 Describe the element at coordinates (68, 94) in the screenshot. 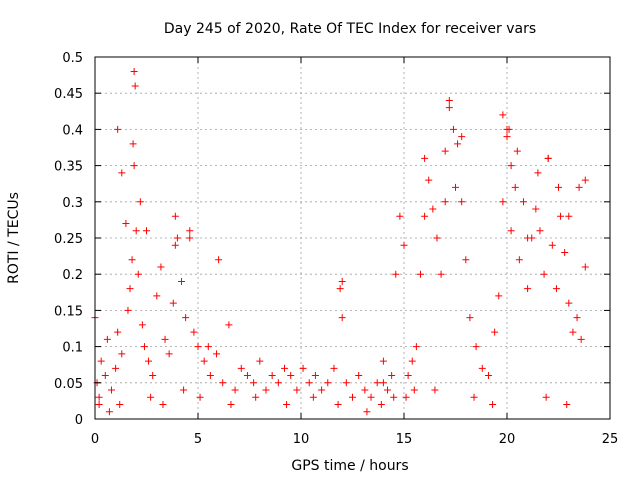

I see `y-tick-label: 0.45` at that location.